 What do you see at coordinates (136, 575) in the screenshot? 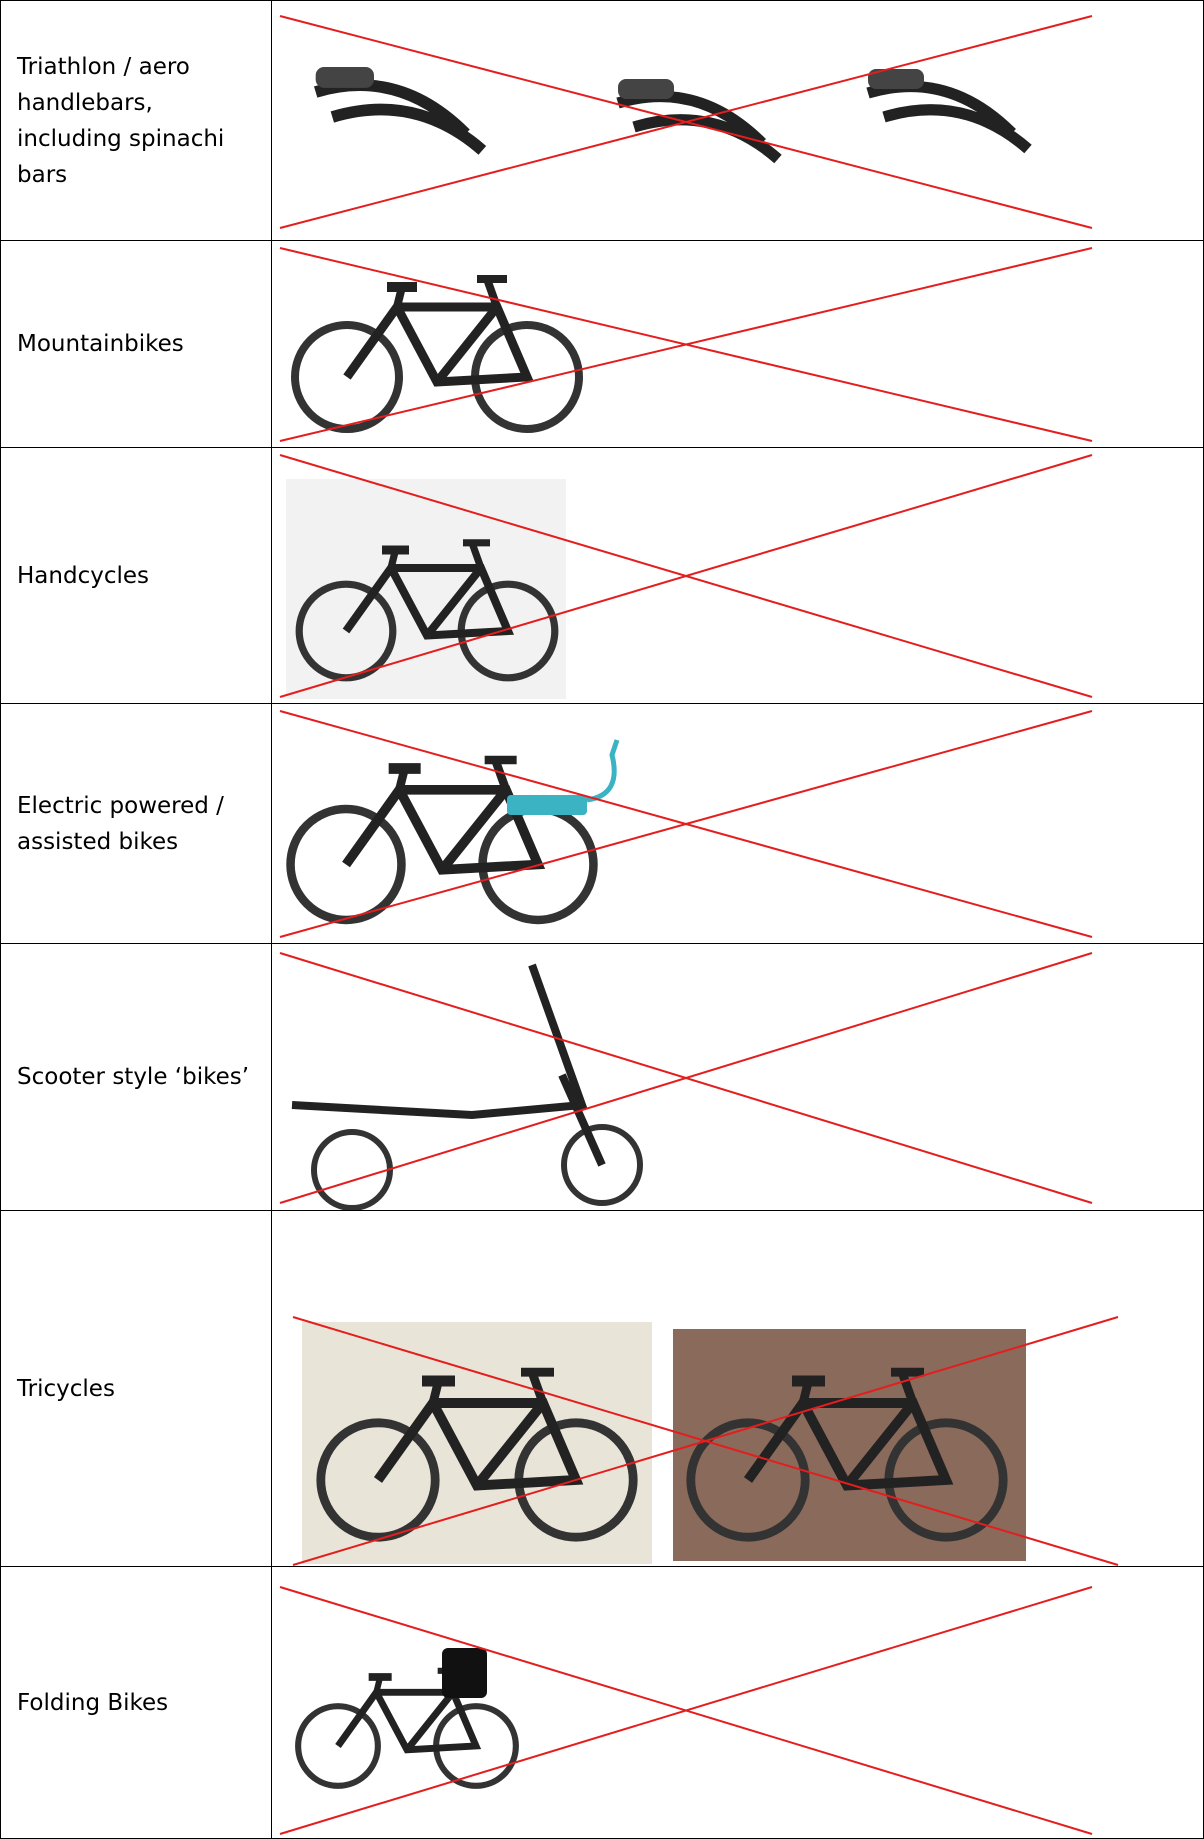
I see `row-label: Handcycles` at bounding box center [136, 575].